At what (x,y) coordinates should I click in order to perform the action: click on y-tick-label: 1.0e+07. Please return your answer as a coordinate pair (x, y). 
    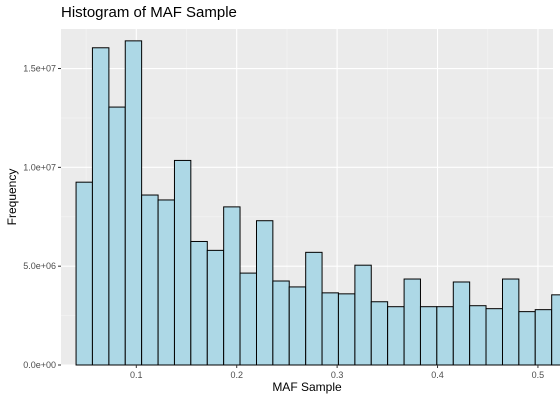
    Looking at the image, I should click on (39, 167).